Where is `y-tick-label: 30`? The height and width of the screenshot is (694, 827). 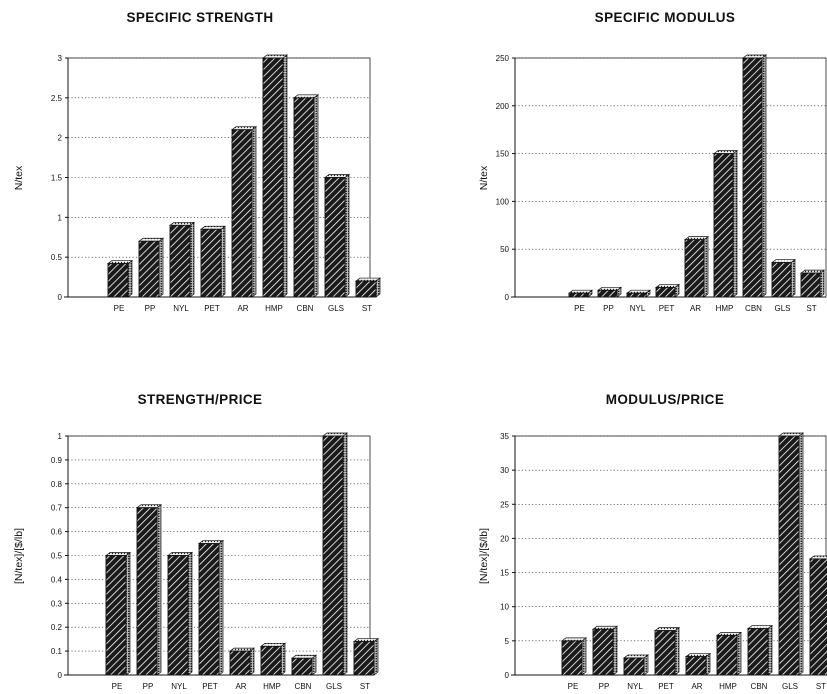 y-tick-label: 30 is located at coordinates (504, 470).